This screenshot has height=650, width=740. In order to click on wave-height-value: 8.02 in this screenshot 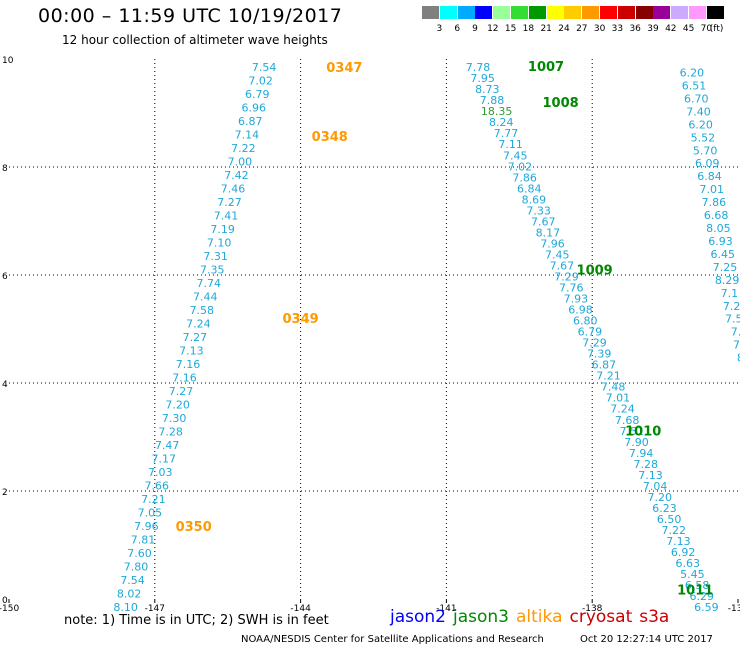, I will do `click(129, 594)`.